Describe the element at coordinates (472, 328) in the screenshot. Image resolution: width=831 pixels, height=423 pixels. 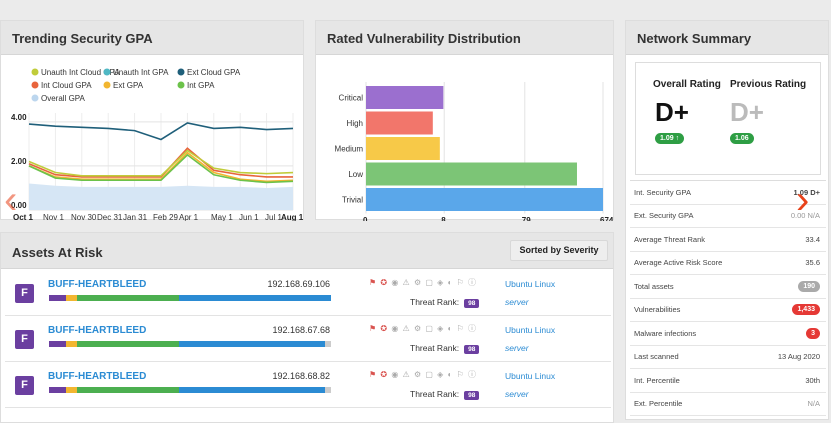
I see `indicator-icon: ⓘ` at that location.